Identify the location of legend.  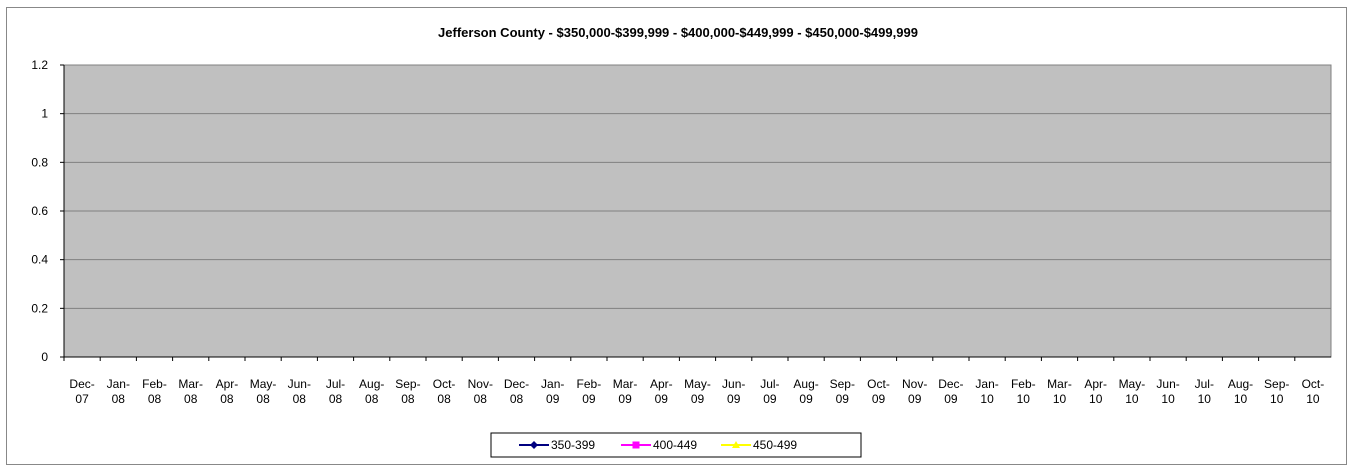
(676, 445).